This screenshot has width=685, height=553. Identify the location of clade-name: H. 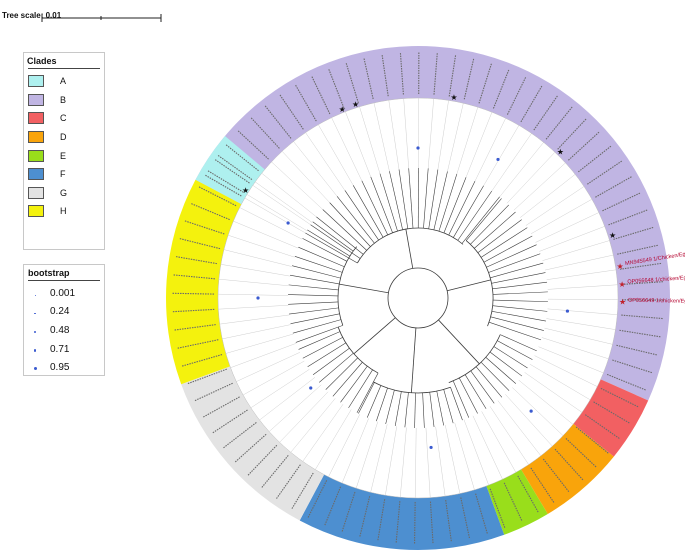
(63, 211).